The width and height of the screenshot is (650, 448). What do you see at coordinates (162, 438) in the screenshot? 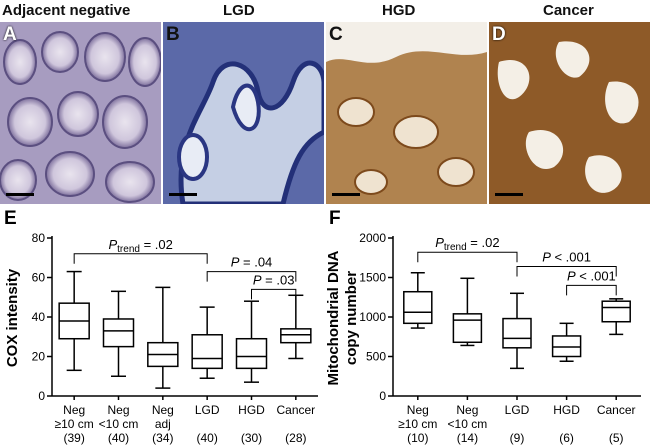
I see `x-tick-sample-size: (34)` at bounding box center [162, 438].